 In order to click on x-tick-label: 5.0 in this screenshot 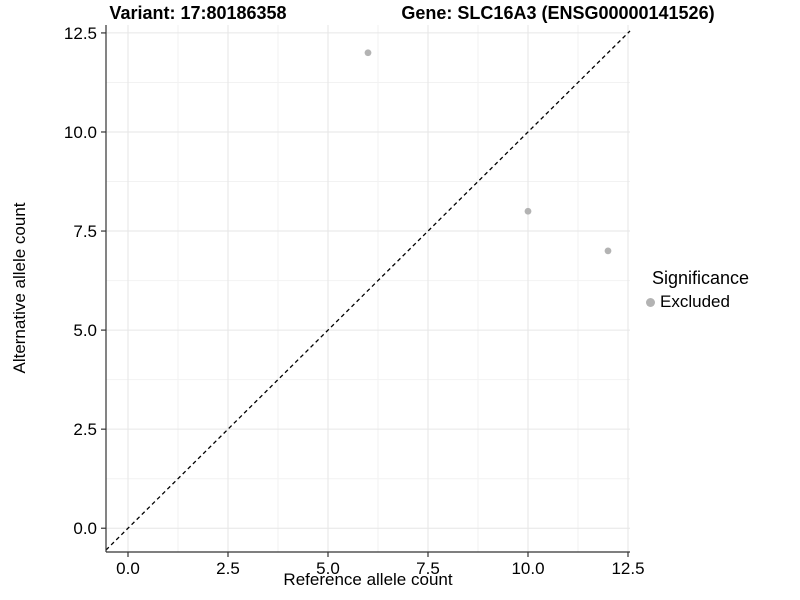, I will do `click(328, 568)`.